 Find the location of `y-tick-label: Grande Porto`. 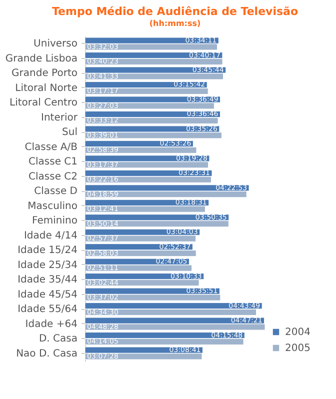

y-tick-label: Grande Porto is located at coordinates (45, 74).